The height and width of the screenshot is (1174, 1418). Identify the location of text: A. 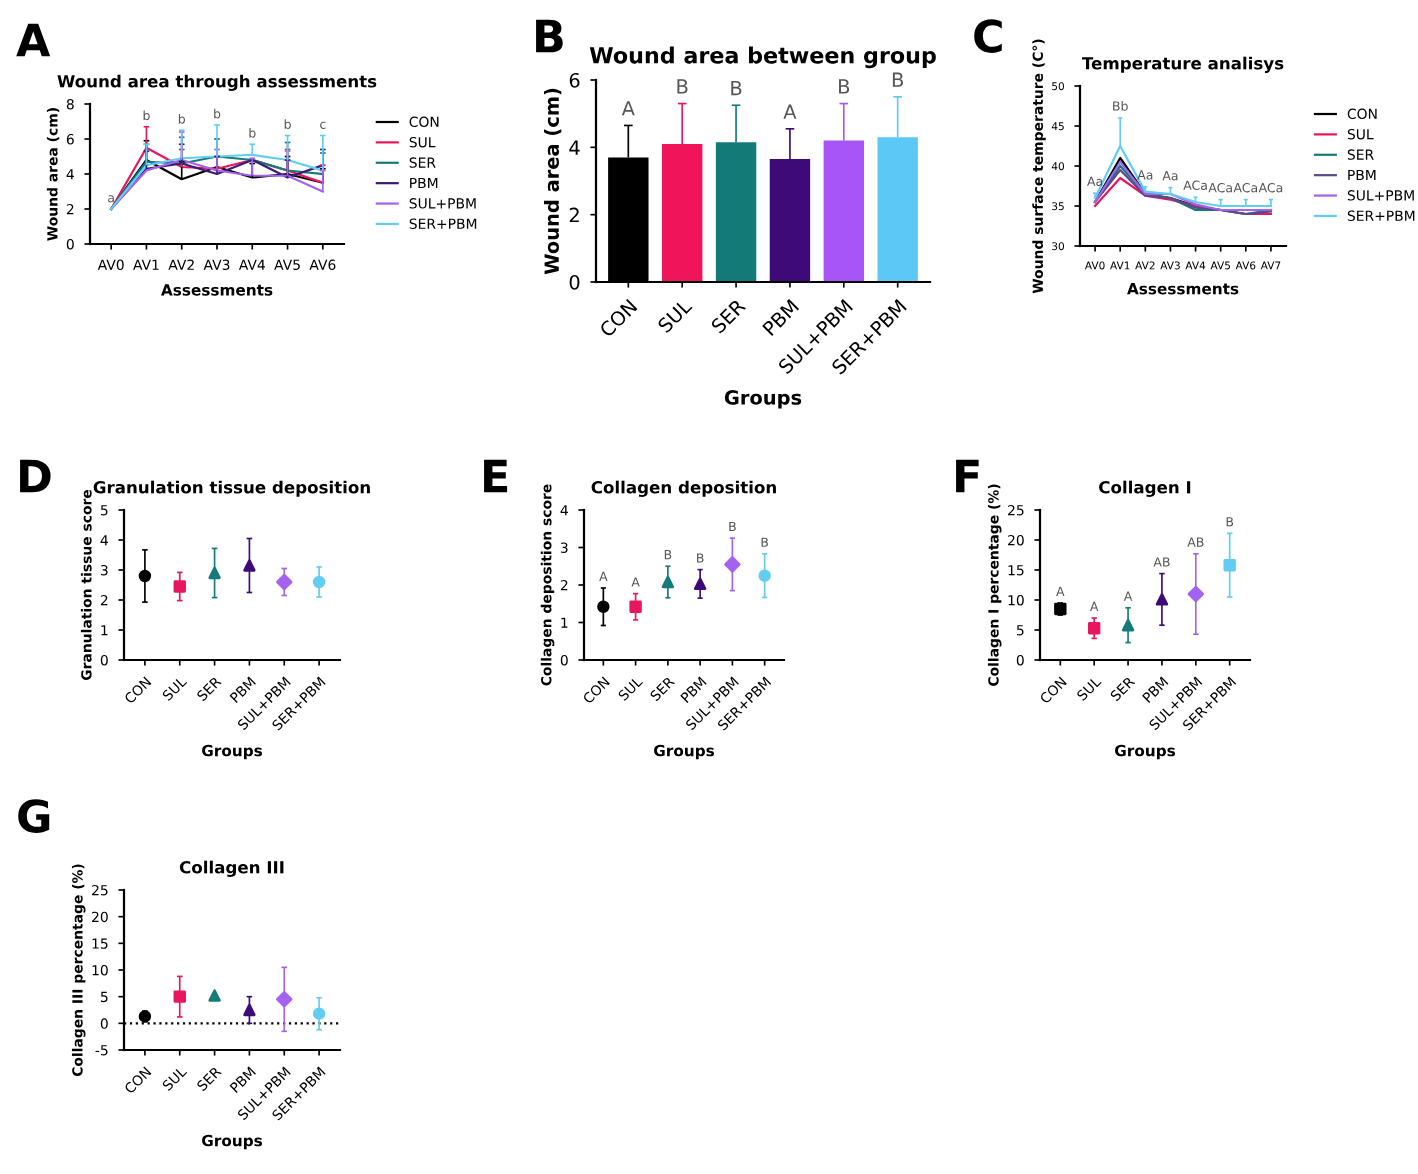
(33, 40).